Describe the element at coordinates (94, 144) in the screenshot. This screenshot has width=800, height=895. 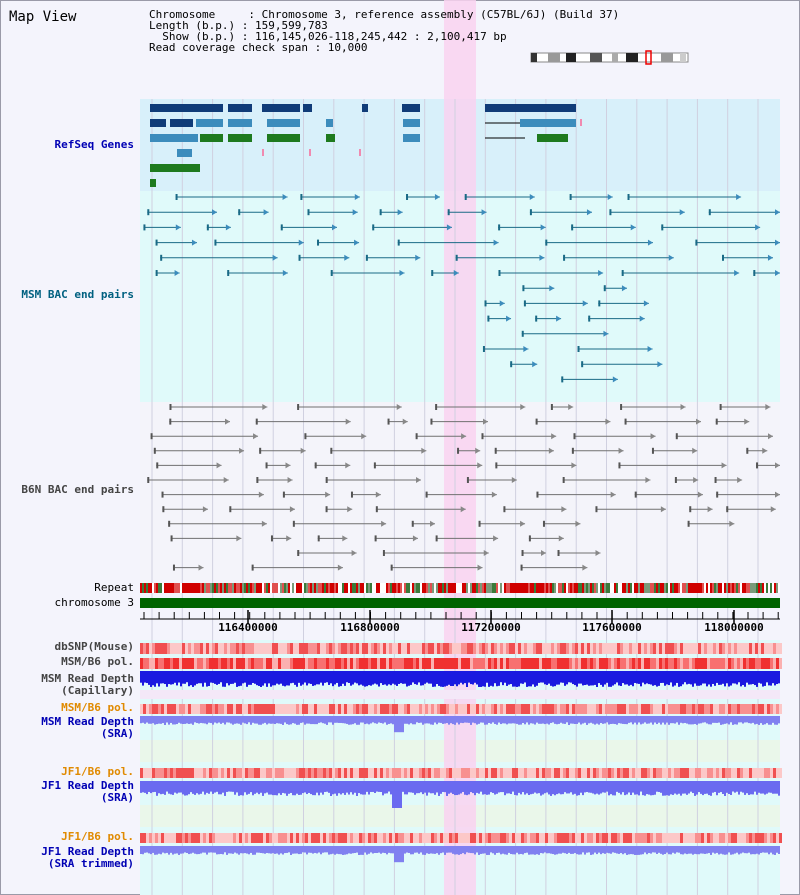
I see `track-label-refseq: RefSeq Genes` at that location.